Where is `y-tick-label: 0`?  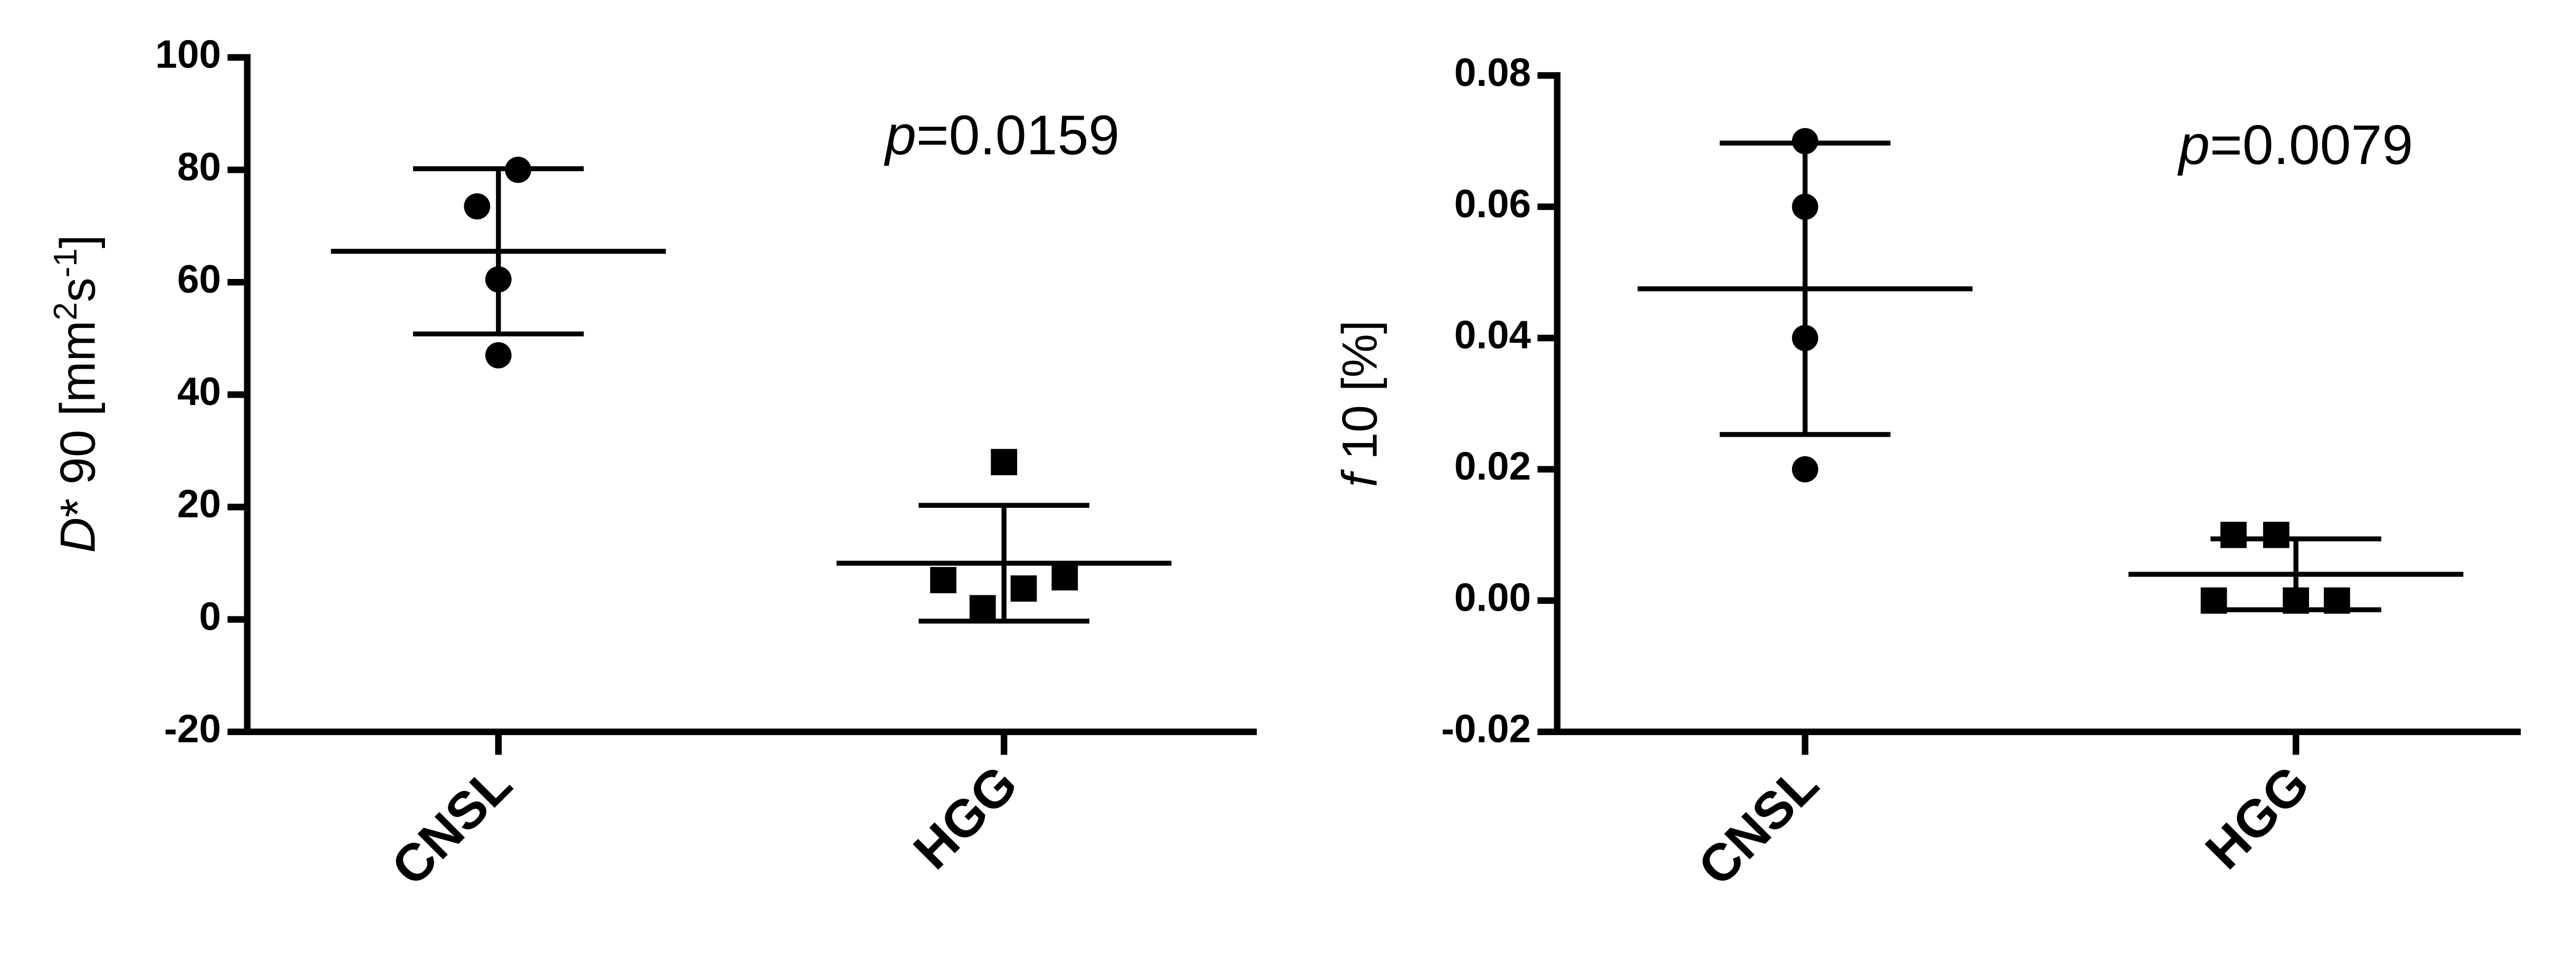 y-tick-label: 0 is located at coordinates (210, 616).